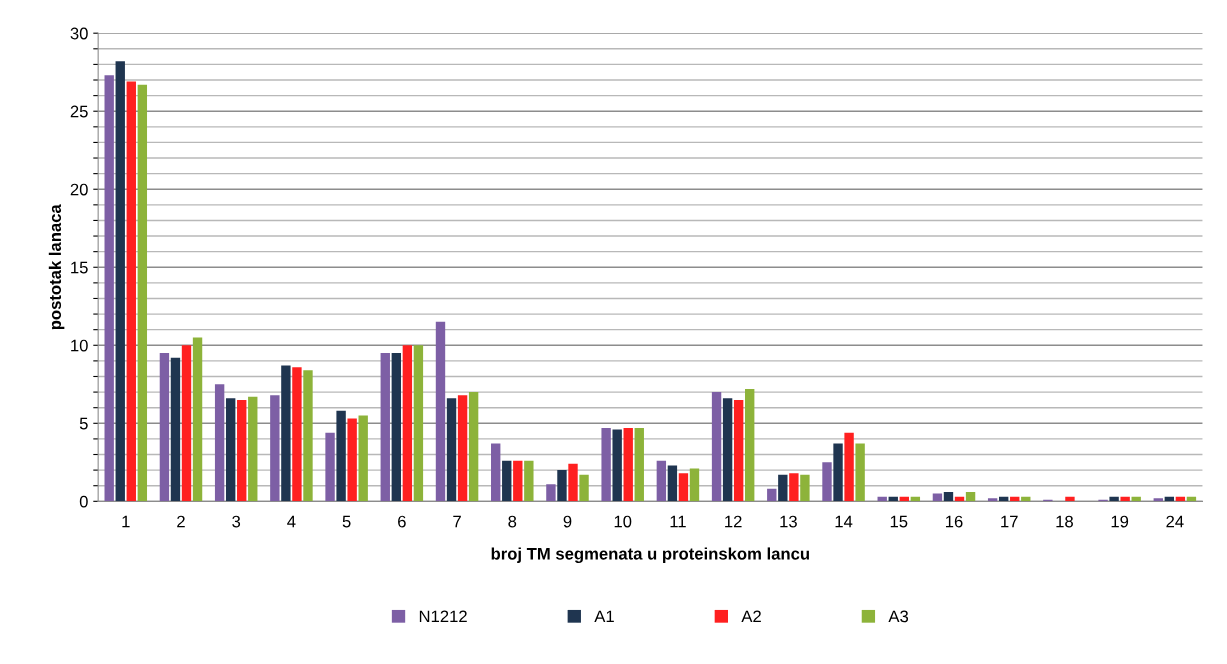 The width and height of the screenshot is (1227, 664). Describe the element at coordinates (751, 616) in the screenshot. I see `legend-label: A2` at that location.